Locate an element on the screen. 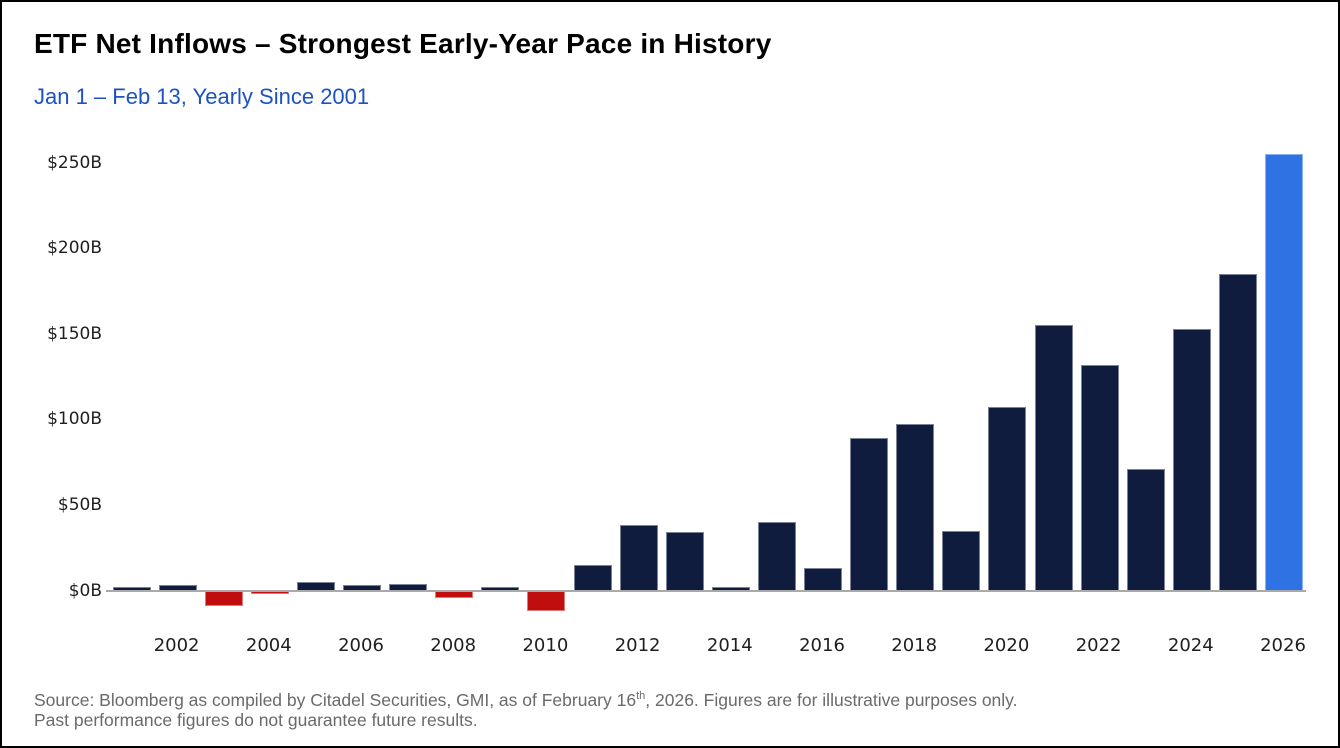  bar-2019 is located at coordinates (961, 561).